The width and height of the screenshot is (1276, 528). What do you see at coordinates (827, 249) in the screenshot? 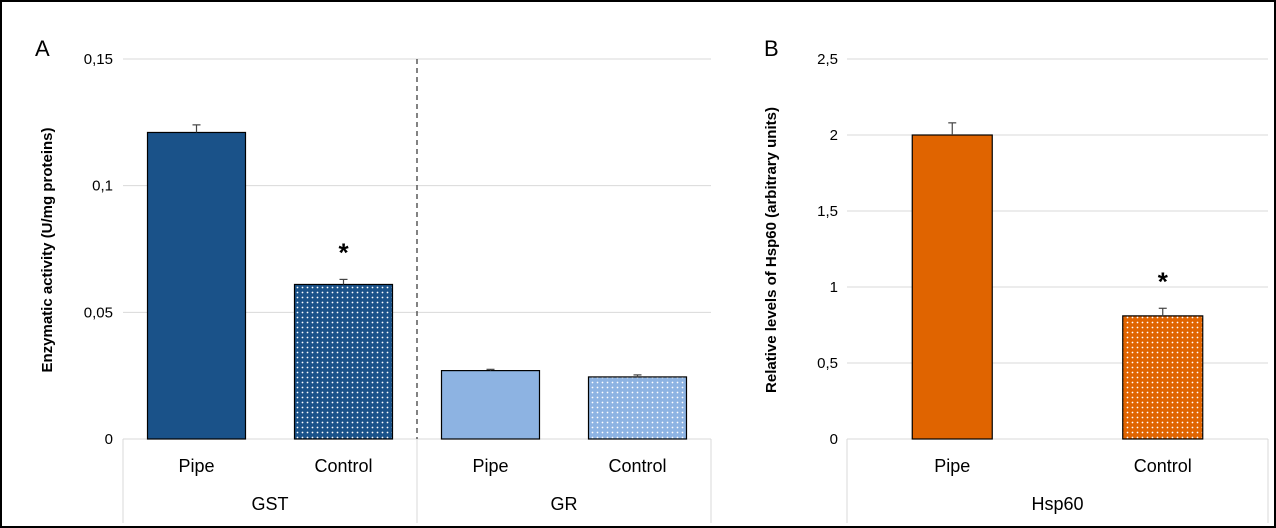
I see `panel-b-y-ticks: 0 0,5 1 1,5 2 2,5` at bounding box center [827, 249].